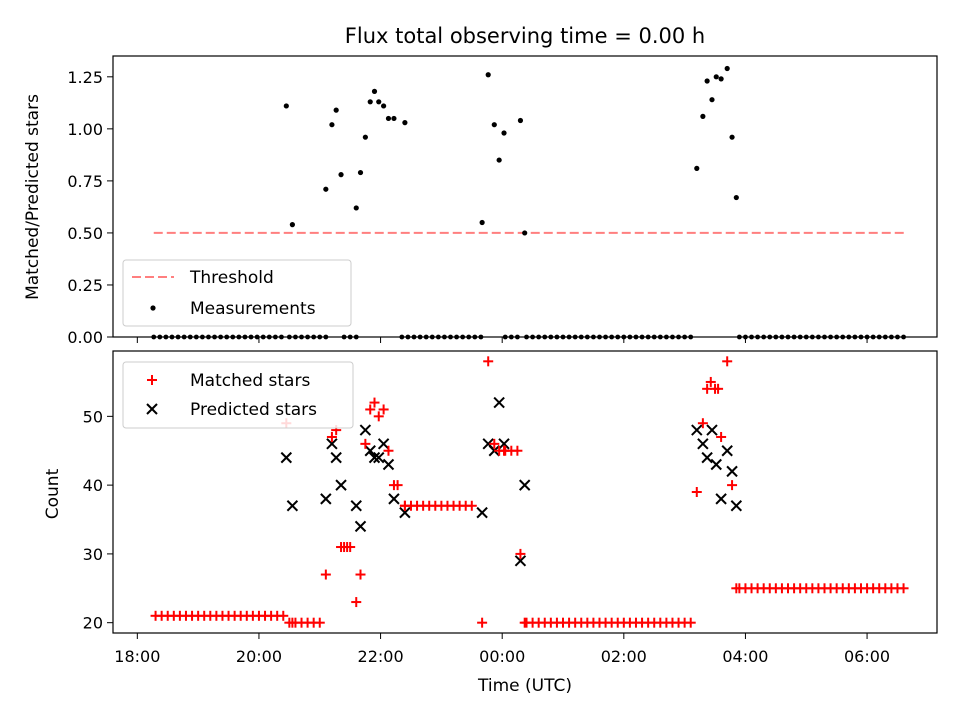 The width and height of the screenshot is (960, 724). I want to click on legend-matched-swatch, so click(152, 380).